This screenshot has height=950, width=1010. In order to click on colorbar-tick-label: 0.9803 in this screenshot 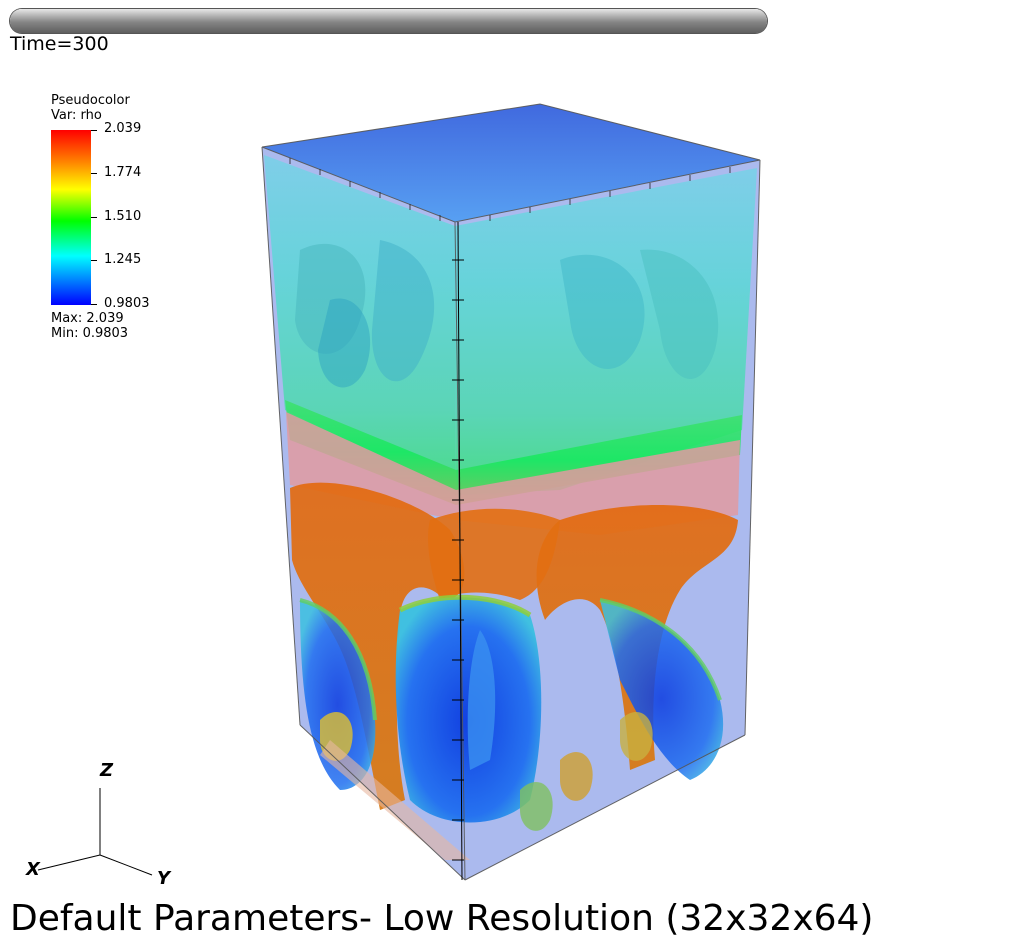, I will do `click(127, 303)`.